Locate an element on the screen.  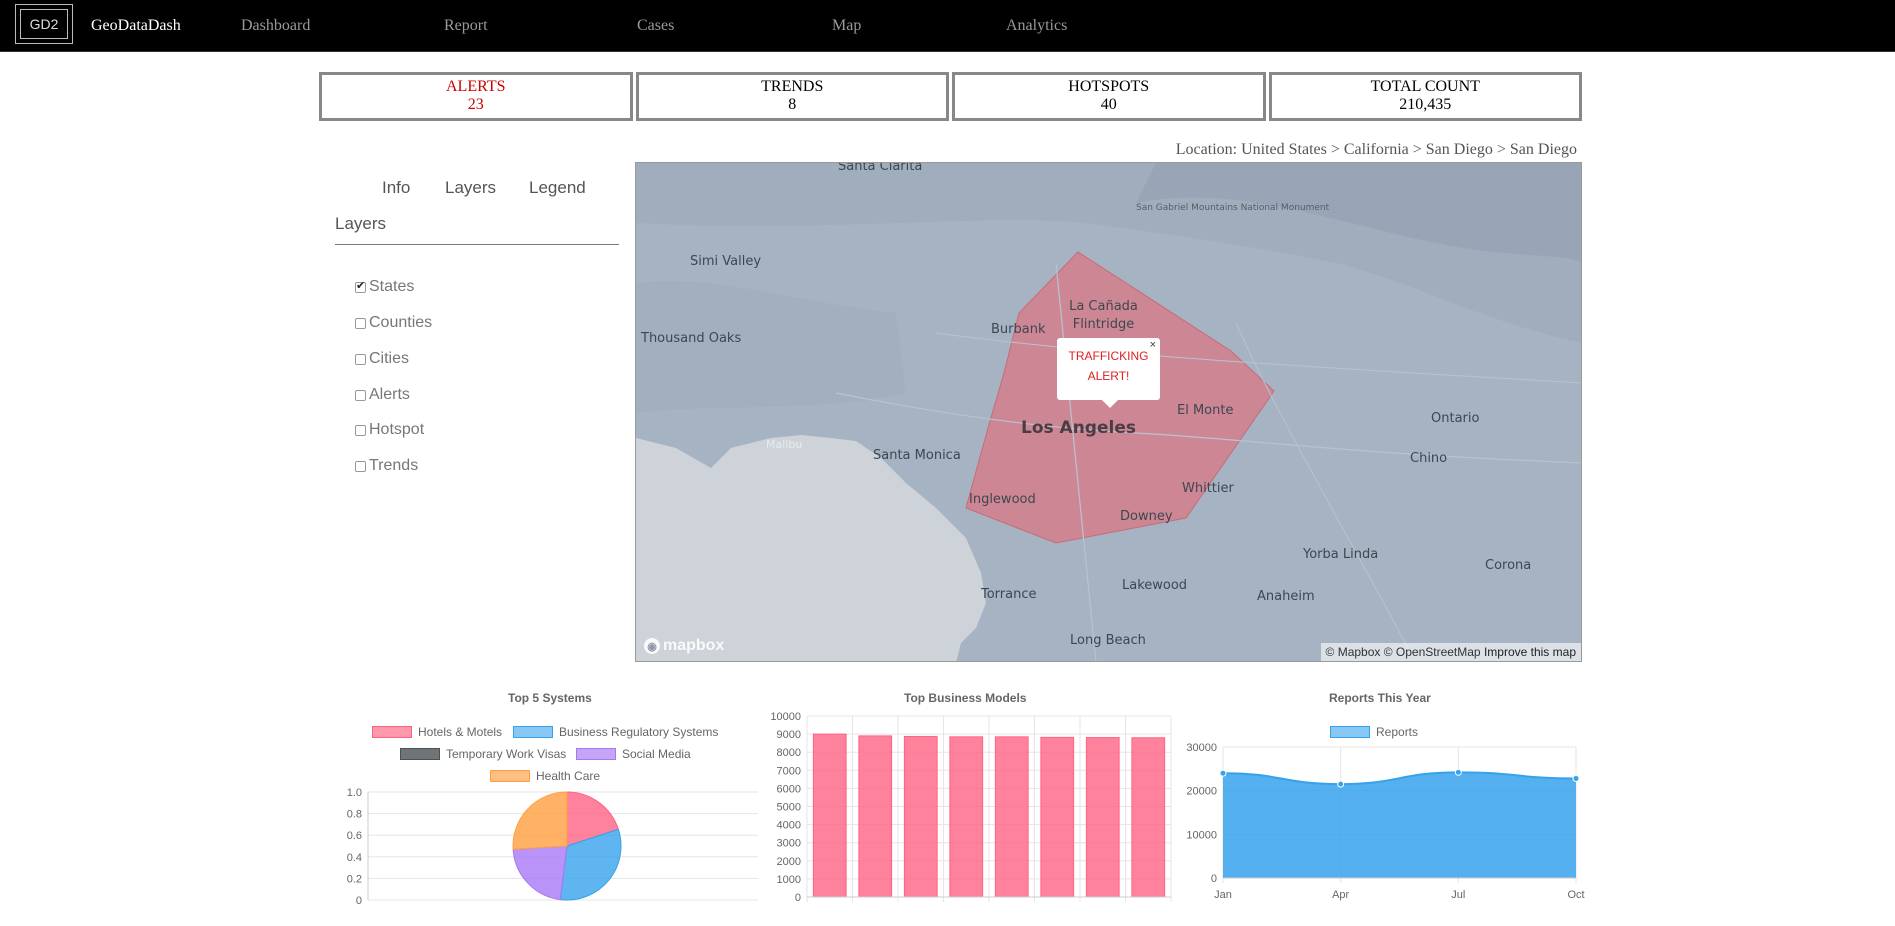
map-label-santa-monica: Santa Monica is located at coordinates (917, 455).